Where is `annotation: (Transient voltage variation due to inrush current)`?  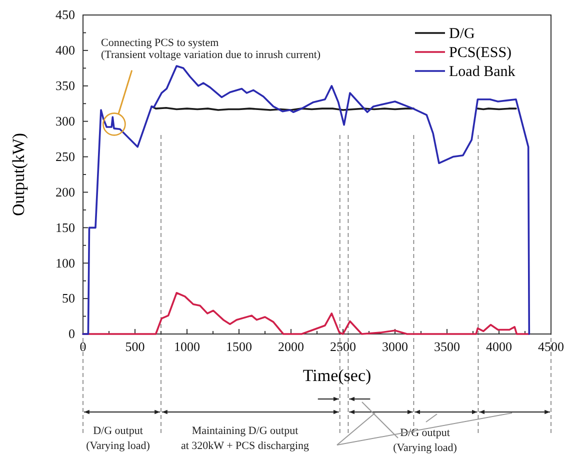 annotation: (Transient voltage variation due to inrush current) is located at coordinates (211, 55).